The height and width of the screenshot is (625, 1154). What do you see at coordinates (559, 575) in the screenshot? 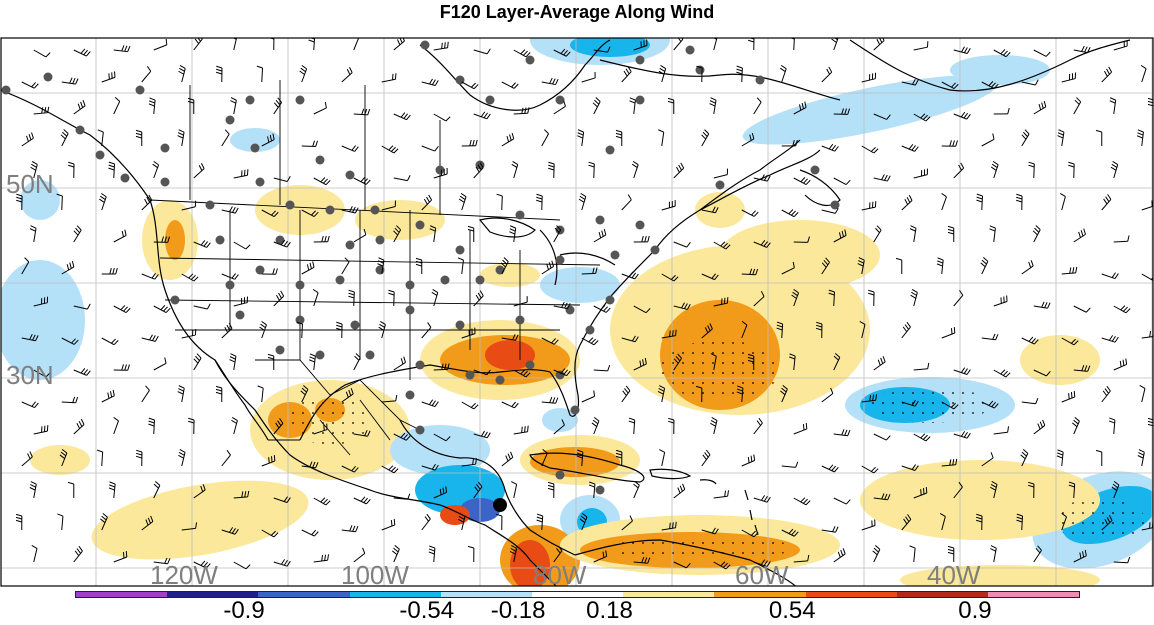
I see `lon-label-80w: 80W` at bounding box center [559, 575].